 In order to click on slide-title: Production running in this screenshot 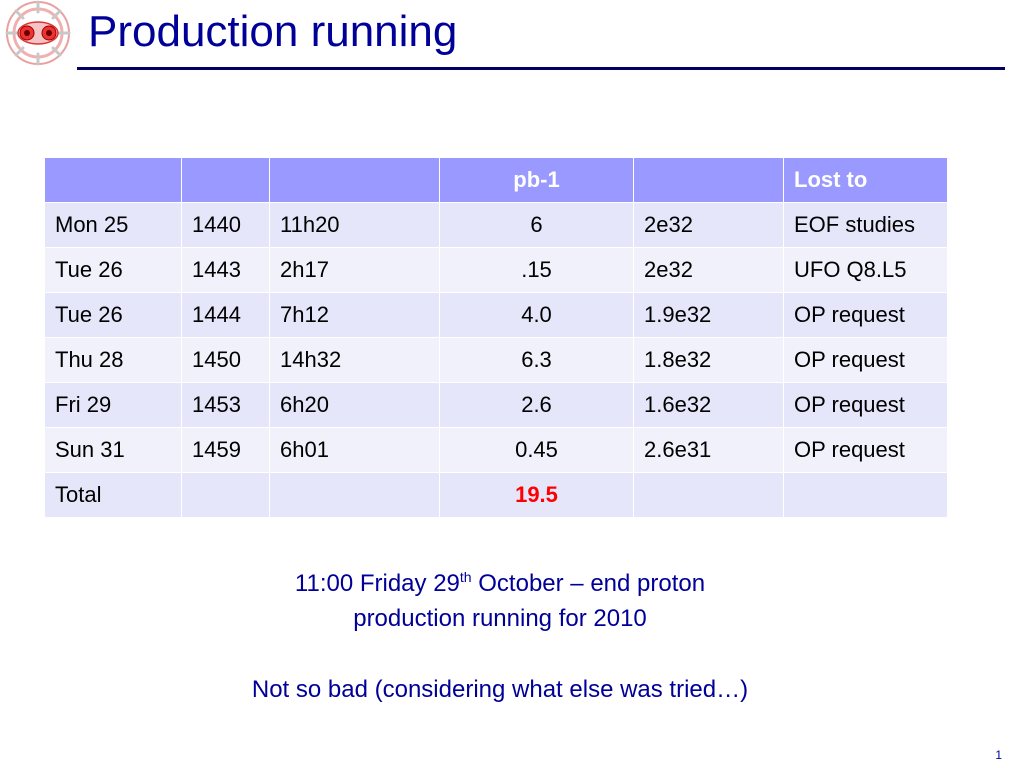, I will do `click(273, 31)`.